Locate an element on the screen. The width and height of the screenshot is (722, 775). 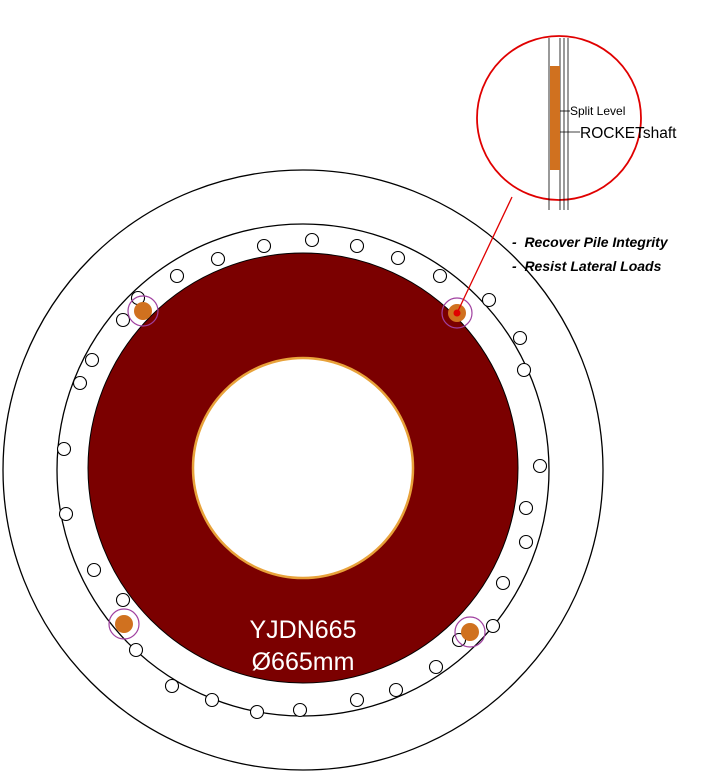
benefit-item-2: - Resist Lateral Loads is located at coordinates (587, 266).